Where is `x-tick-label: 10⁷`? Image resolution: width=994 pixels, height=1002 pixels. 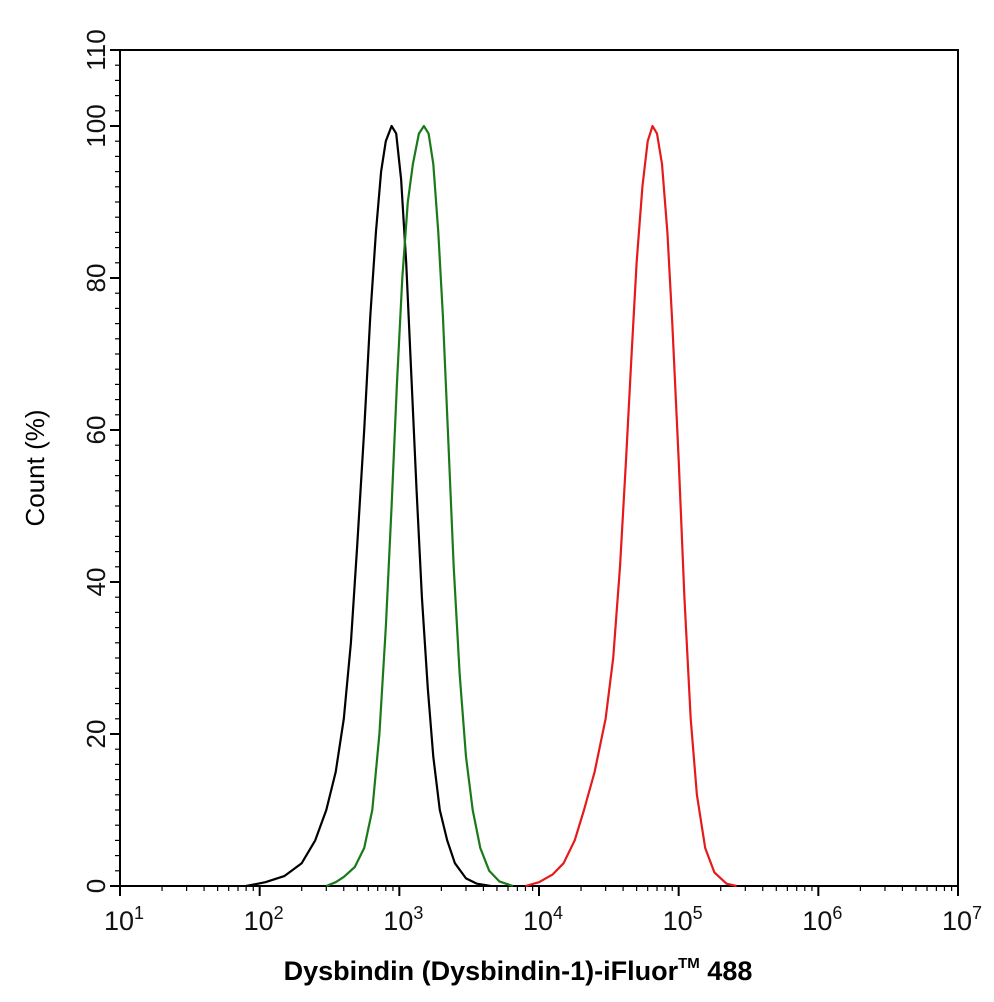 x-tick-label: 10⁷ is located at coordinates (962, 919).